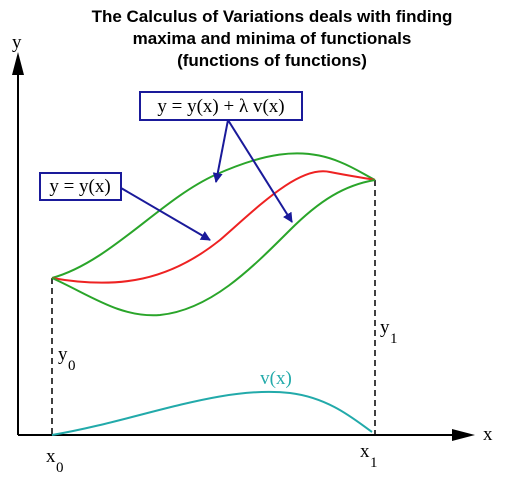  Describe the element at coordinates (488, 434) in the screenshot. I see `x-axis-label: x` at that location.